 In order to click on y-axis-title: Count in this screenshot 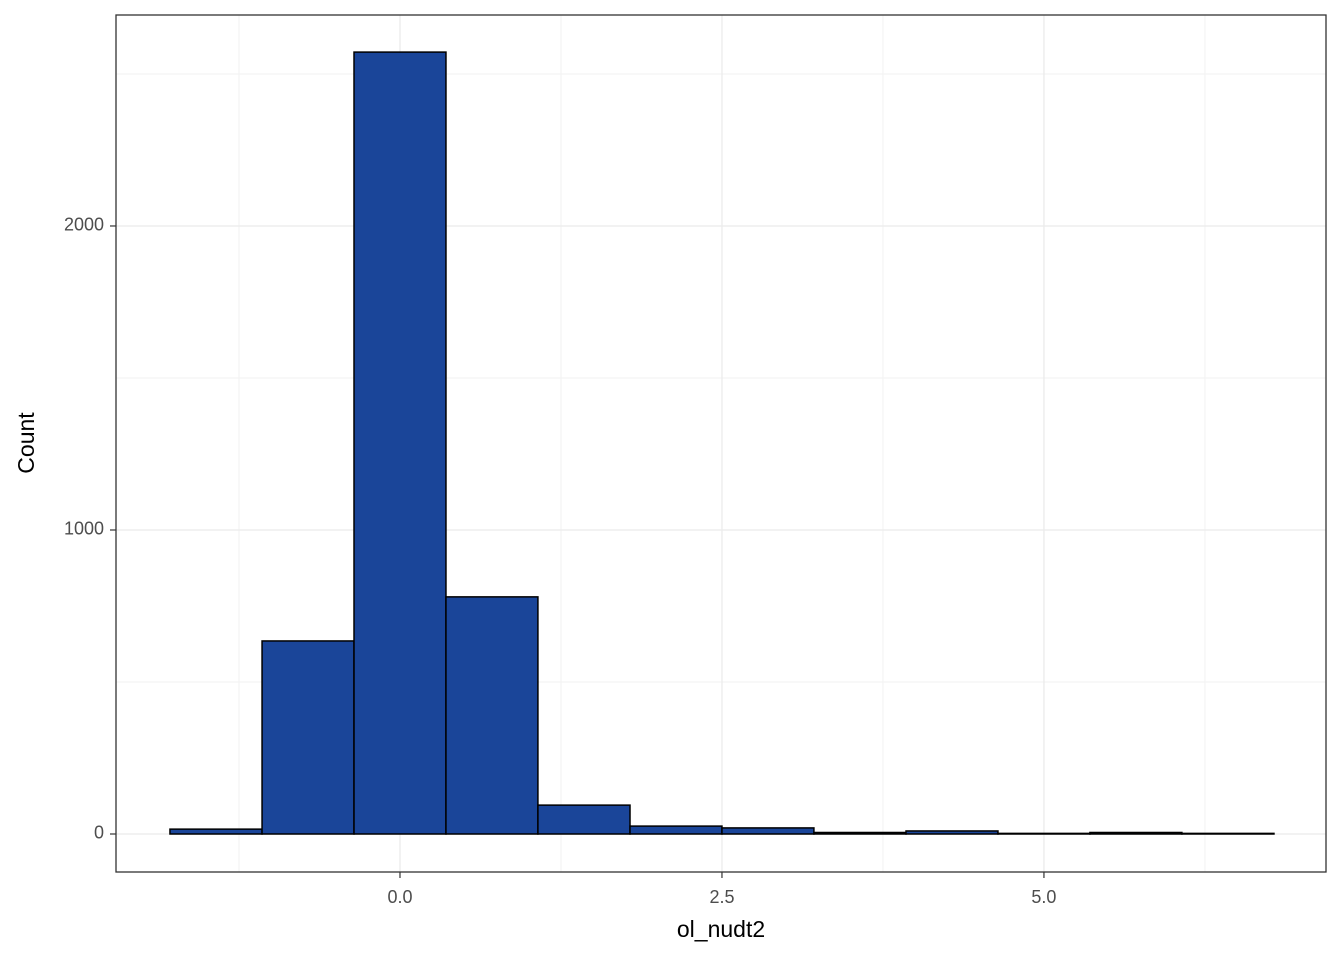, I will do `click(26, 443)`.